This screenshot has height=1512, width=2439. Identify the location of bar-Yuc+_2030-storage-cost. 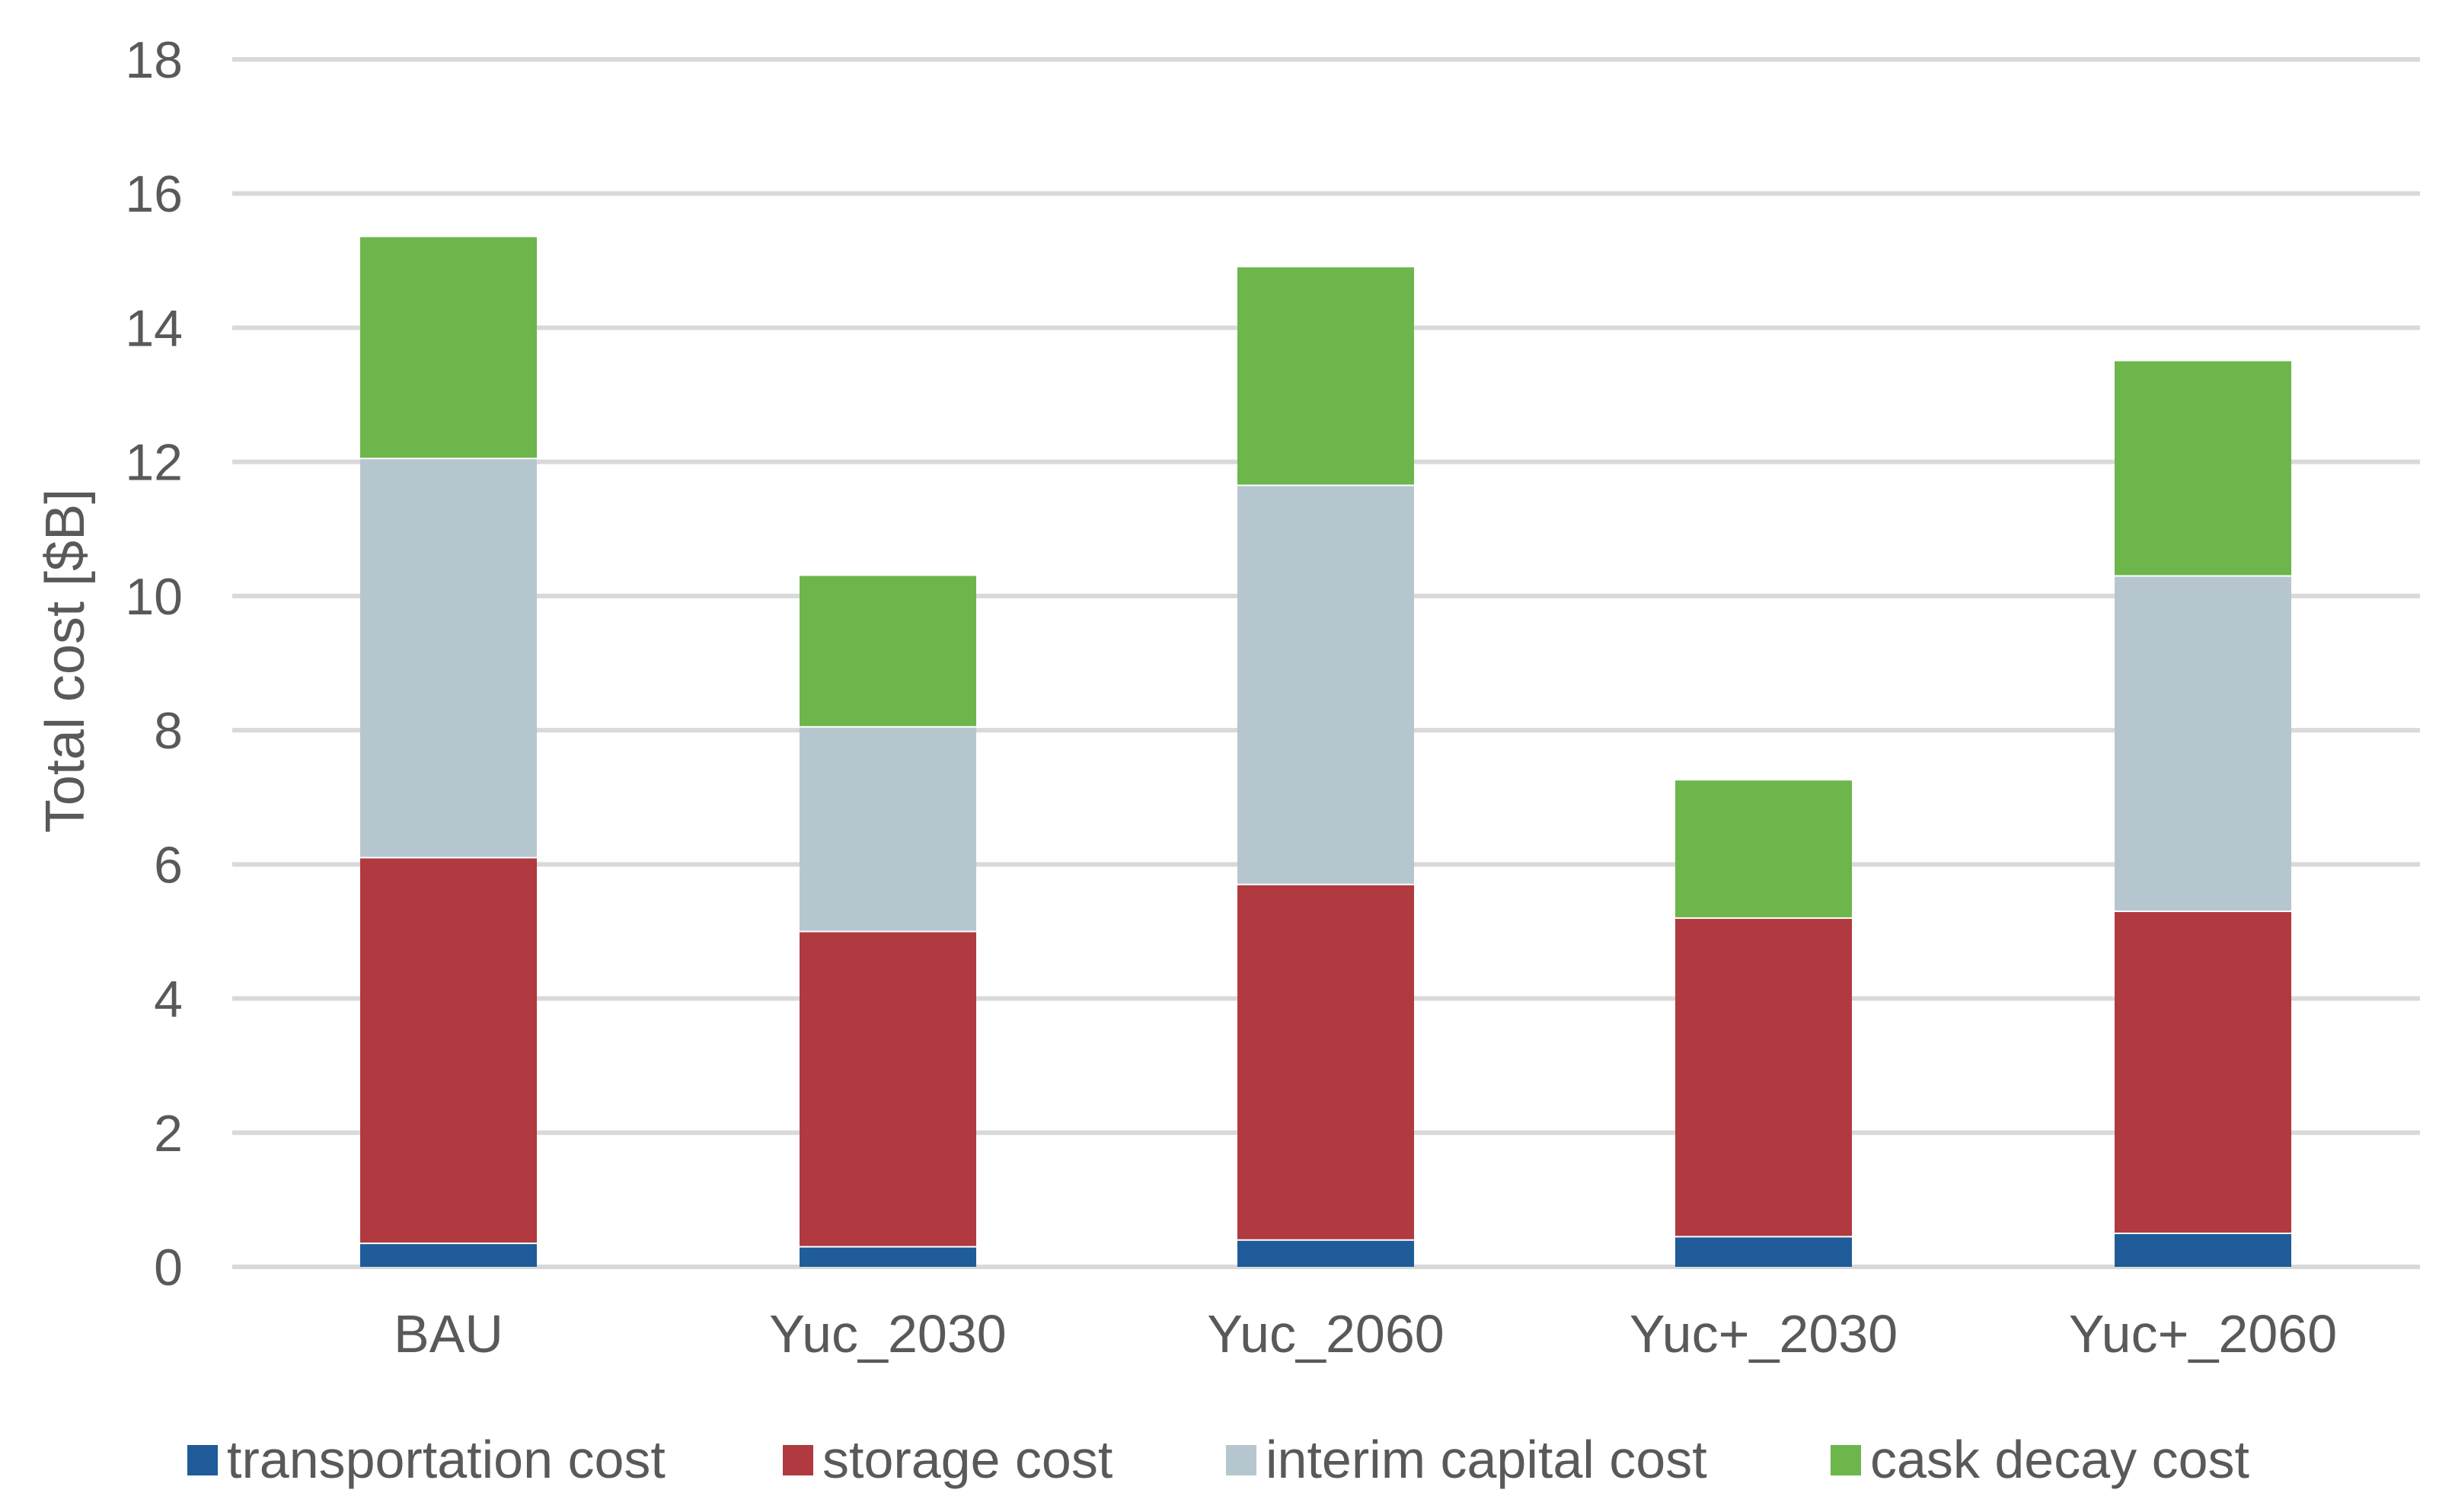
(1763, 1077).